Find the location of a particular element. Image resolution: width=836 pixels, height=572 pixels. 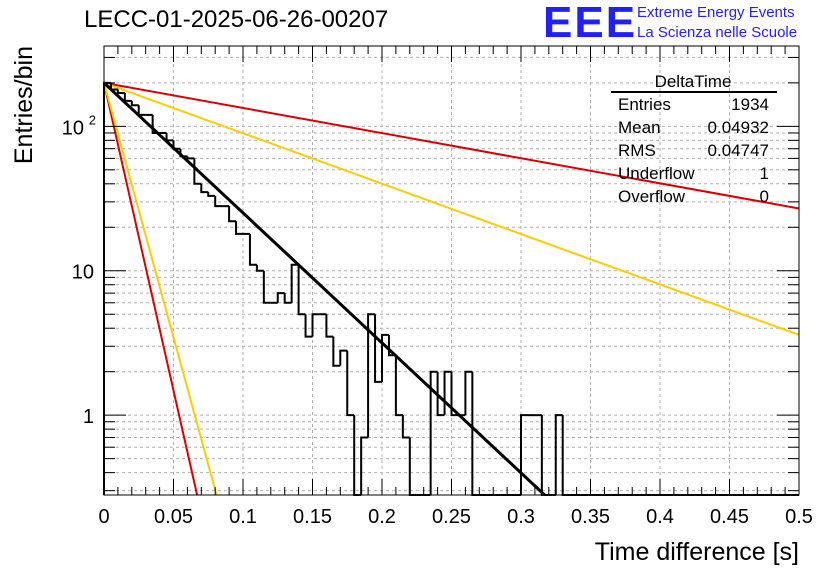

x-tick-label: 0.1 is located at coordinates (243, 517).